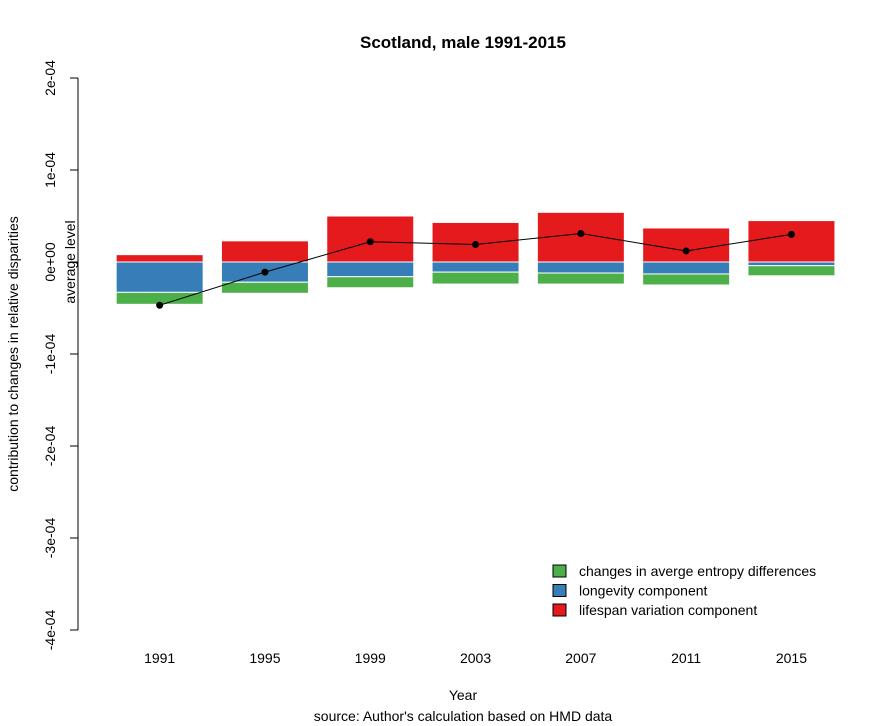 Image resolution: width=890 pixels, height=726 pixels. What do you see at coordinates (264, 658) in the screenshot?
I see `x-tick-label: 1995` at bounding box center [264, 658].